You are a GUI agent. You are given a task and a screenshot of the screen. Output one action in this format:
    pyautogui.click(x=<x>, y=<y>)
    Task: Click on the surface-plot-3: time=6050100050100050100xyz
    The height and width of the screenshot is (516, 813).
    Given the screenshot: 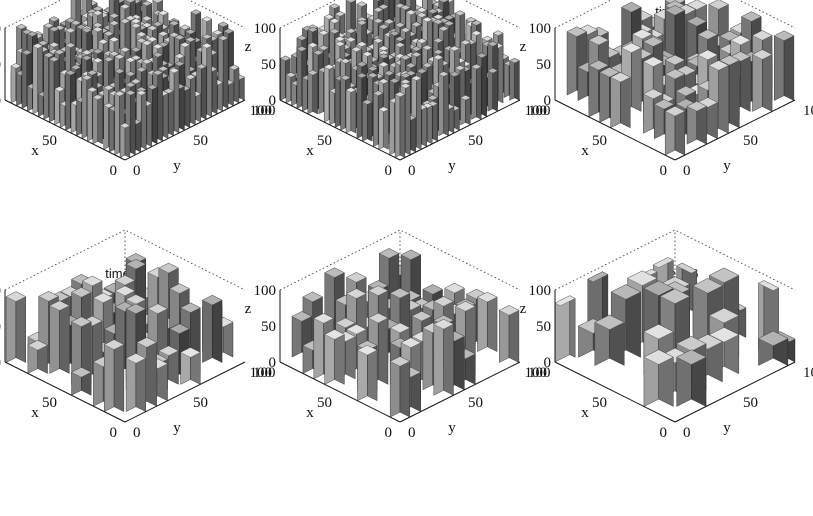 What is the action you would take?
    pyautogui.click(x=138, y=335)
    